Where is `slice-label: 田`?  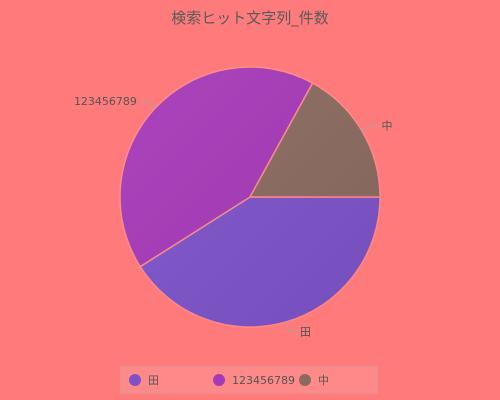
slice-label: 田 is located at coordinates (305, 331).